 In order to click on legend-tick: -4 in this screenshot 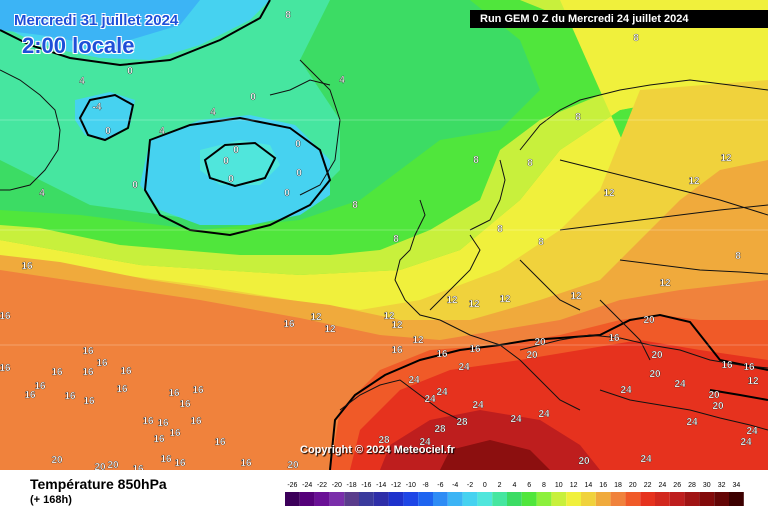, I will do `click(455, 485)`.